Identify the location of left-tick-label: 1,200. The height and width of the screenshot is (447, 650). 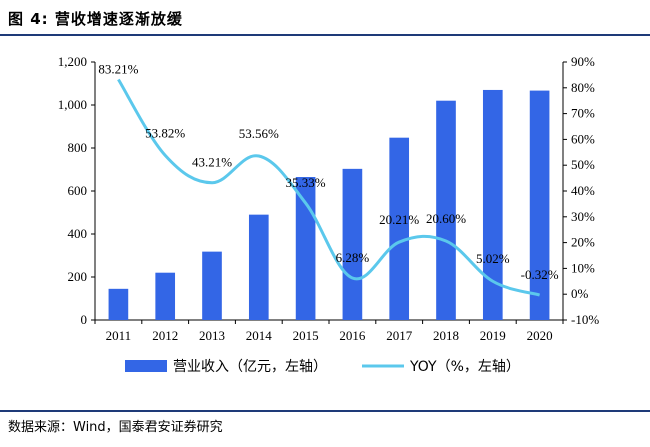
(72, 61).